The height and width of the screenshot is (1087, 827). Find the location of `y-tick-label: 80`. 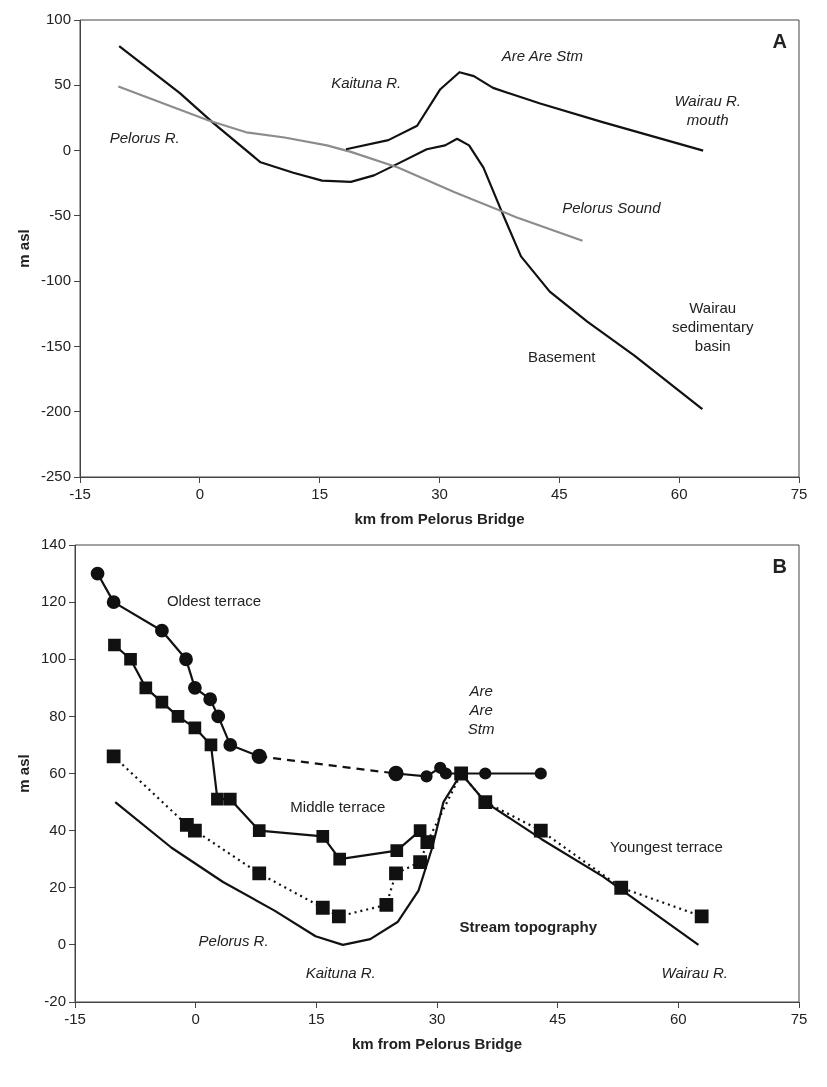

y-tick-label: 80 is located at coordinates (58, 715).